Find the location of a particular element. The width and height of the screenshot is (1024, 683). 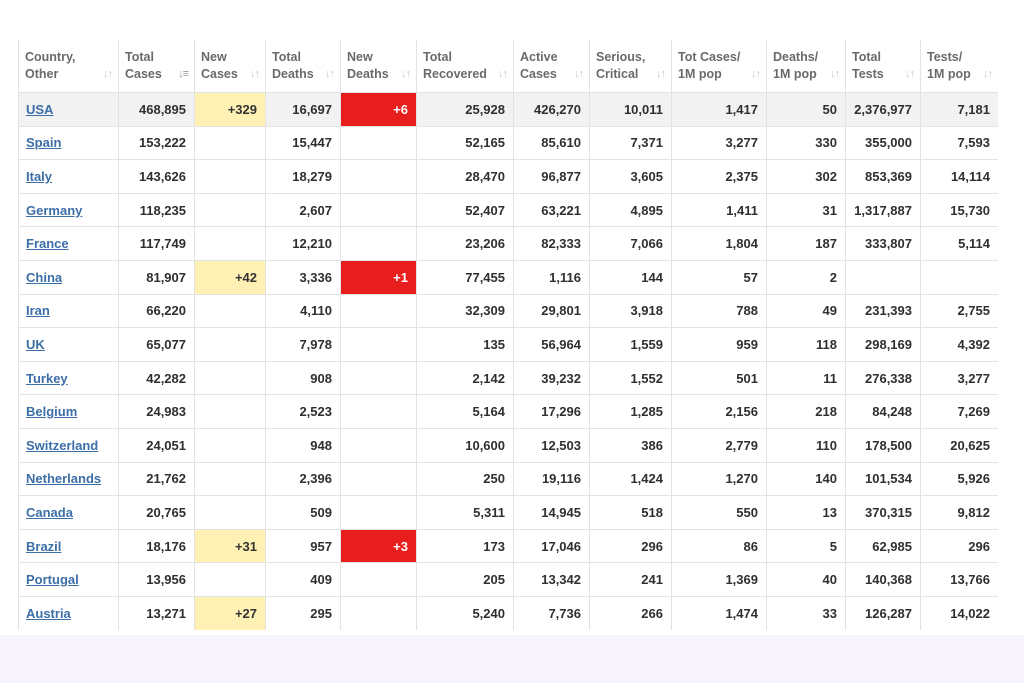

country-link: France is located at coordinates (47, 244).